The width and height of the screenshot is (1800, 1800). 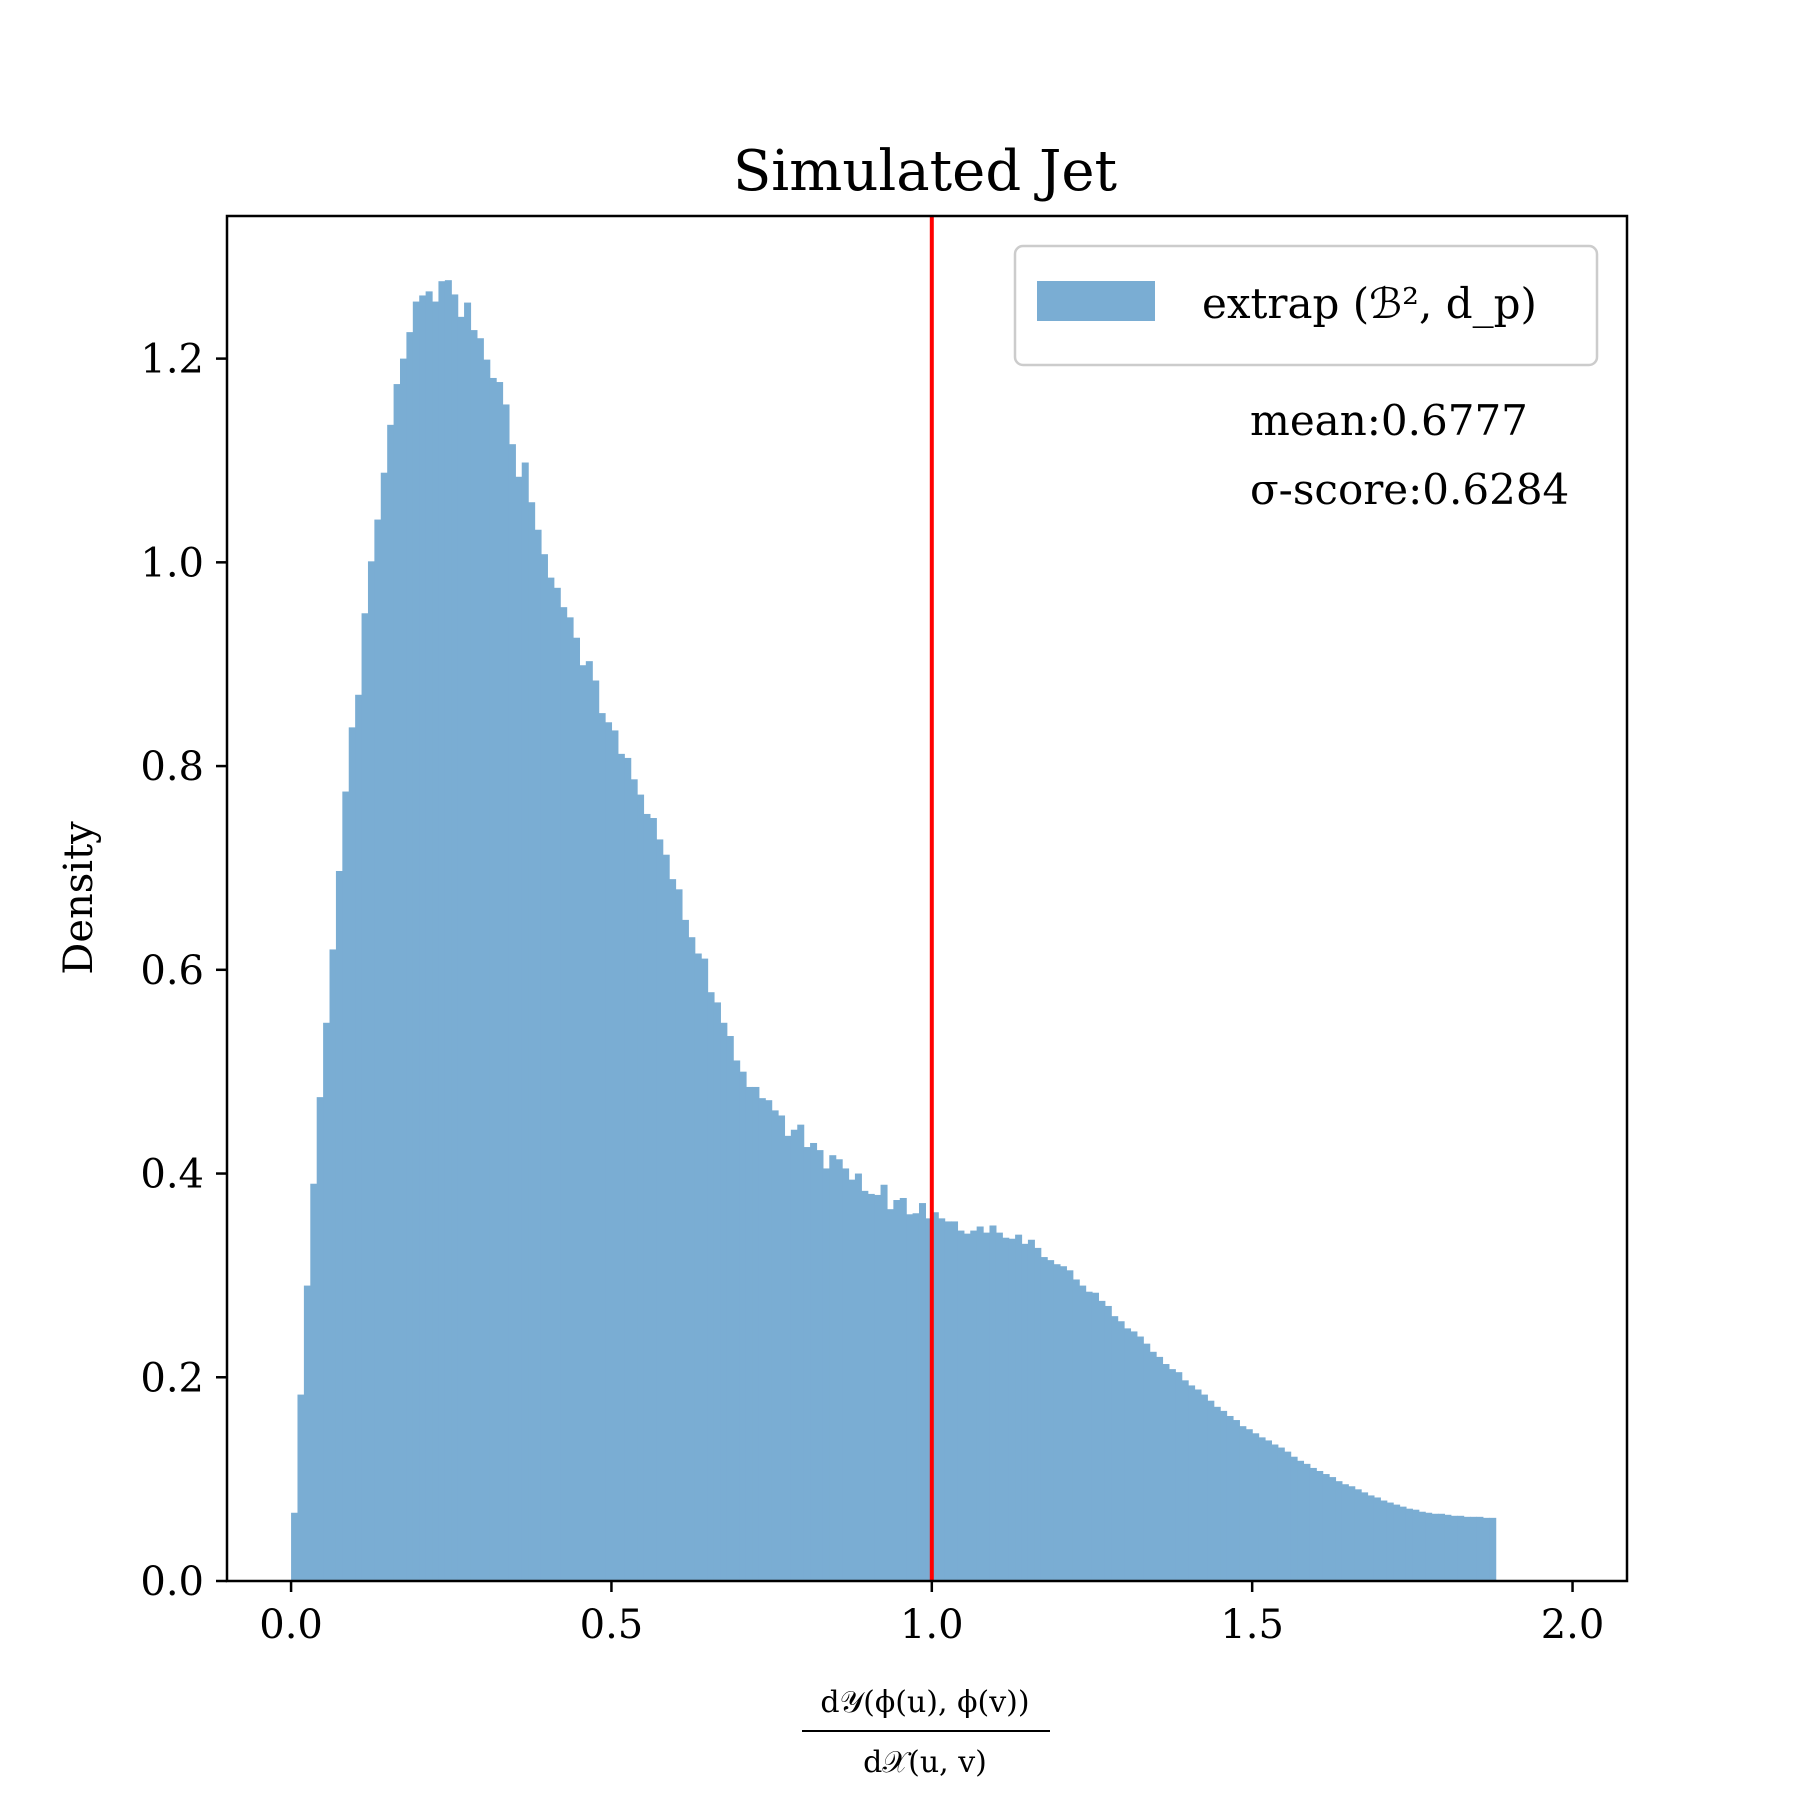 What do you see at coordinates (172, 1378) in the screenshot?
I see `y-tick-label: 0.2` at bounding box center [172, 1378].